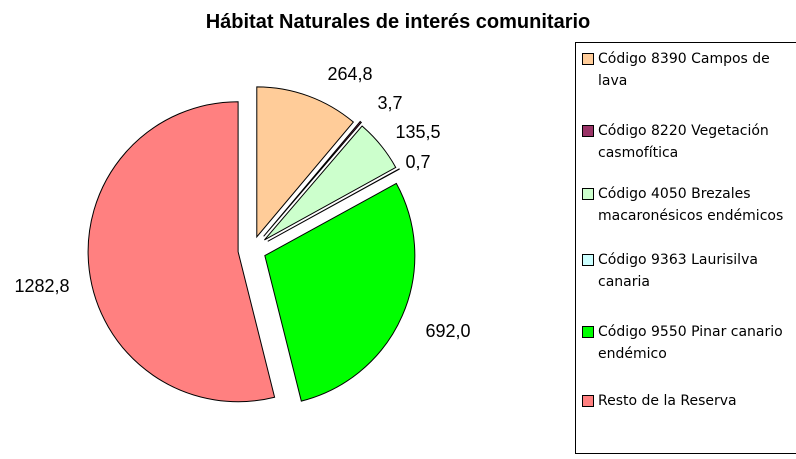 The width and height of the screenshot is (796, 459). Describe the element at coordinates (417, 162) in the screenshot. I see `data-label: 0,7` at that location.